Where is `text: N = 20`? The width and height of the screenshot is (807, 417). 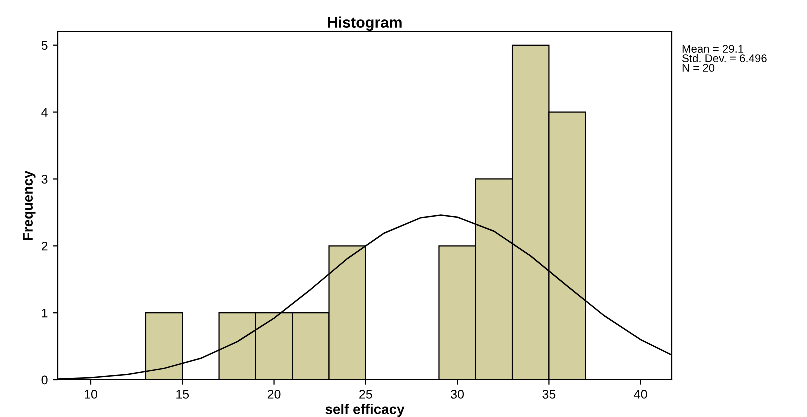
text: N = 20 is located at coordinates (698, 68).